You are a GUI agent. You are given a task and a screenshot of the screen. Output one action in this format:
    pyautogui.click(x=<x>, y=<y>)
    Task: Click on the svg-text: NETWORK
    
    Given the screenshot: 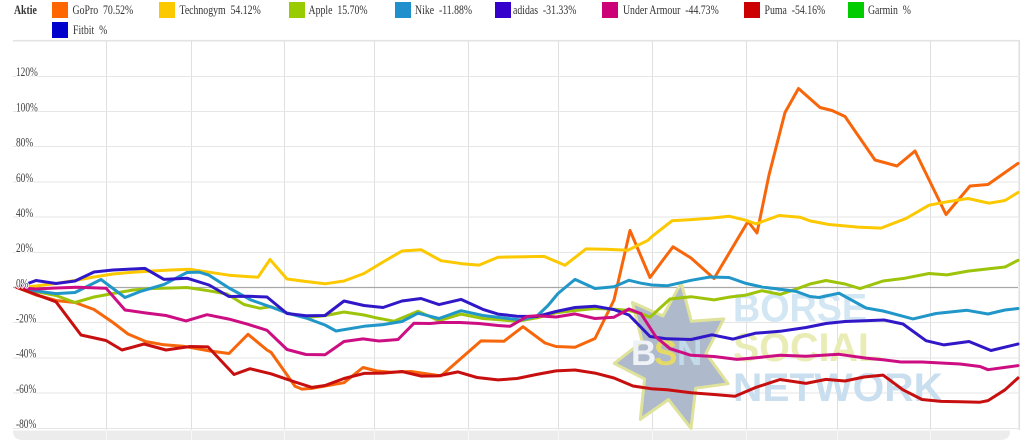 What is the action you would take?
    pyautogui.click(x=838, y=388)
    